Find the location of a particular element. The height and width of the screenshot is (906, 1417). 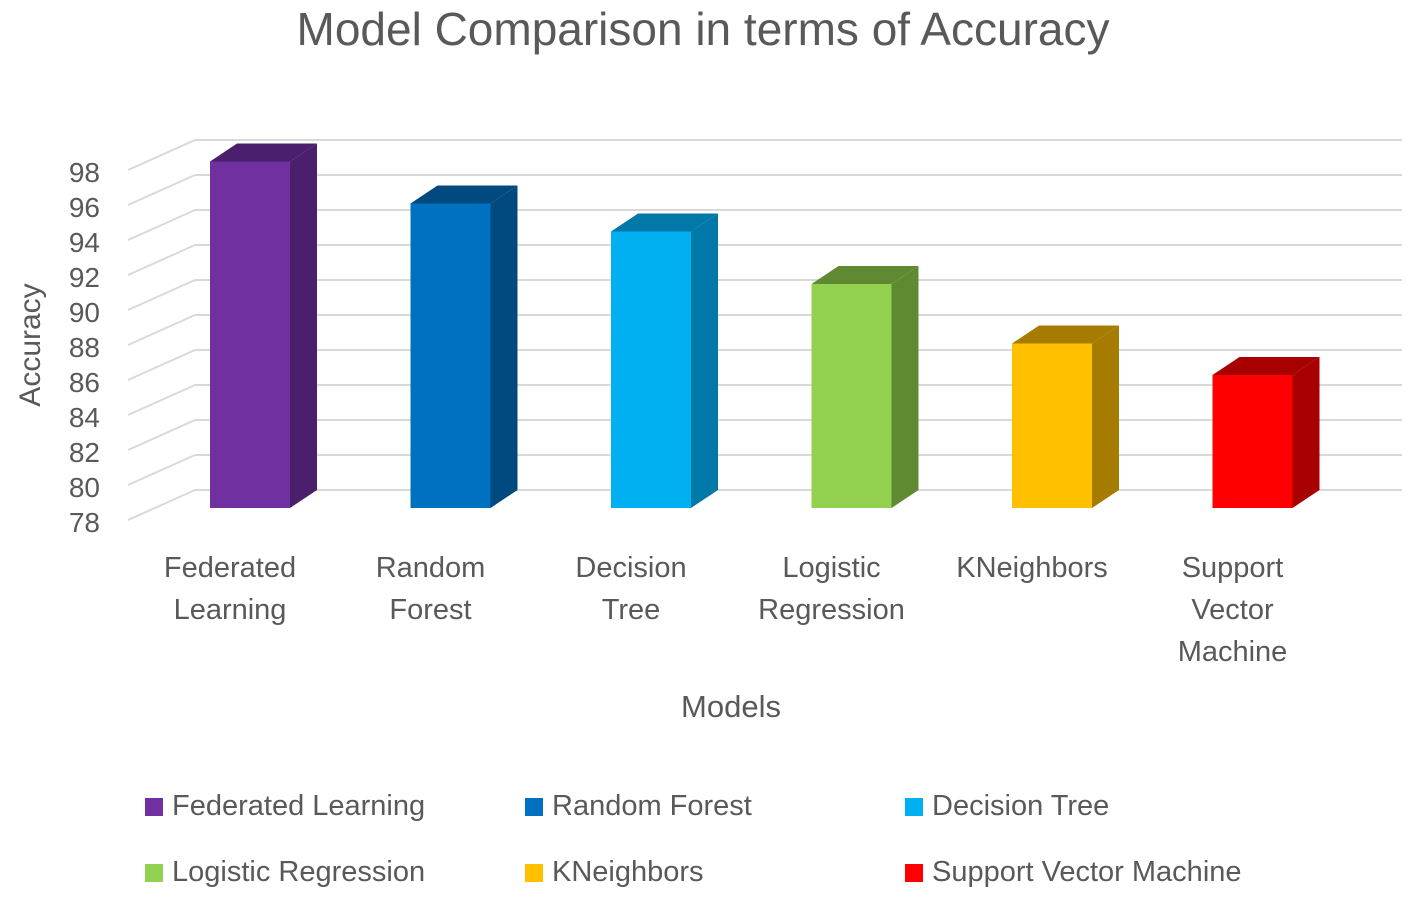

legend-label: Random Forest is located at coordinates (652, 806).